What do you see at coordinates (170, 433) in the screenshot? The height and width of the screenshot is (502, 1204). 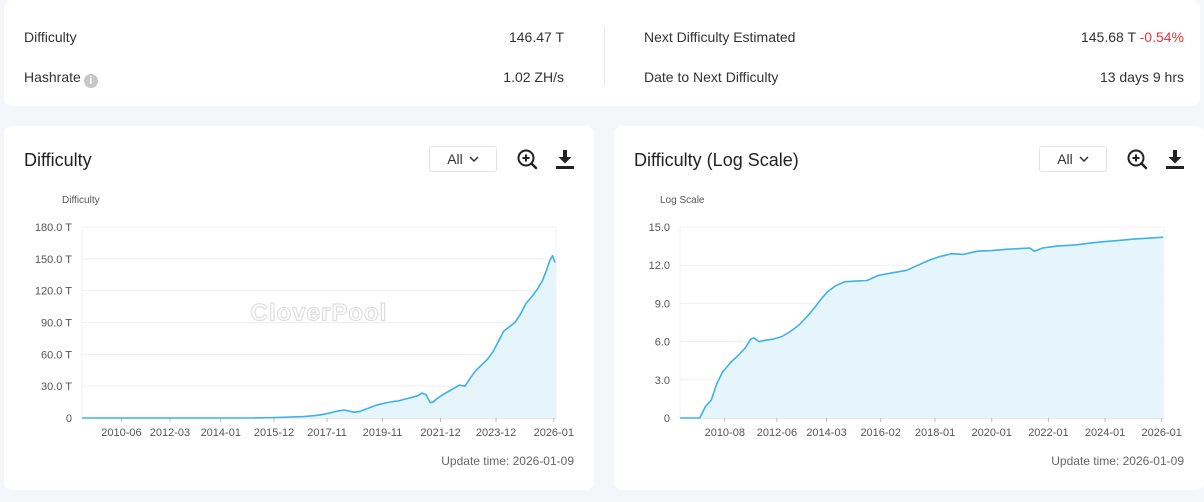 I see `x-tick-label: 2012-03` at bounding box center [170, 433].